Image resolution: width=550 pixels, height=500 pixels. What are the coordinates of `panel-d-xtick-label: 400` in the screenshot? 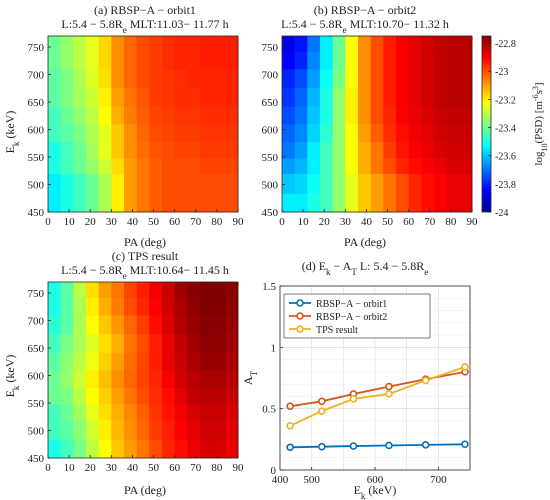 It's located at (280, 480).